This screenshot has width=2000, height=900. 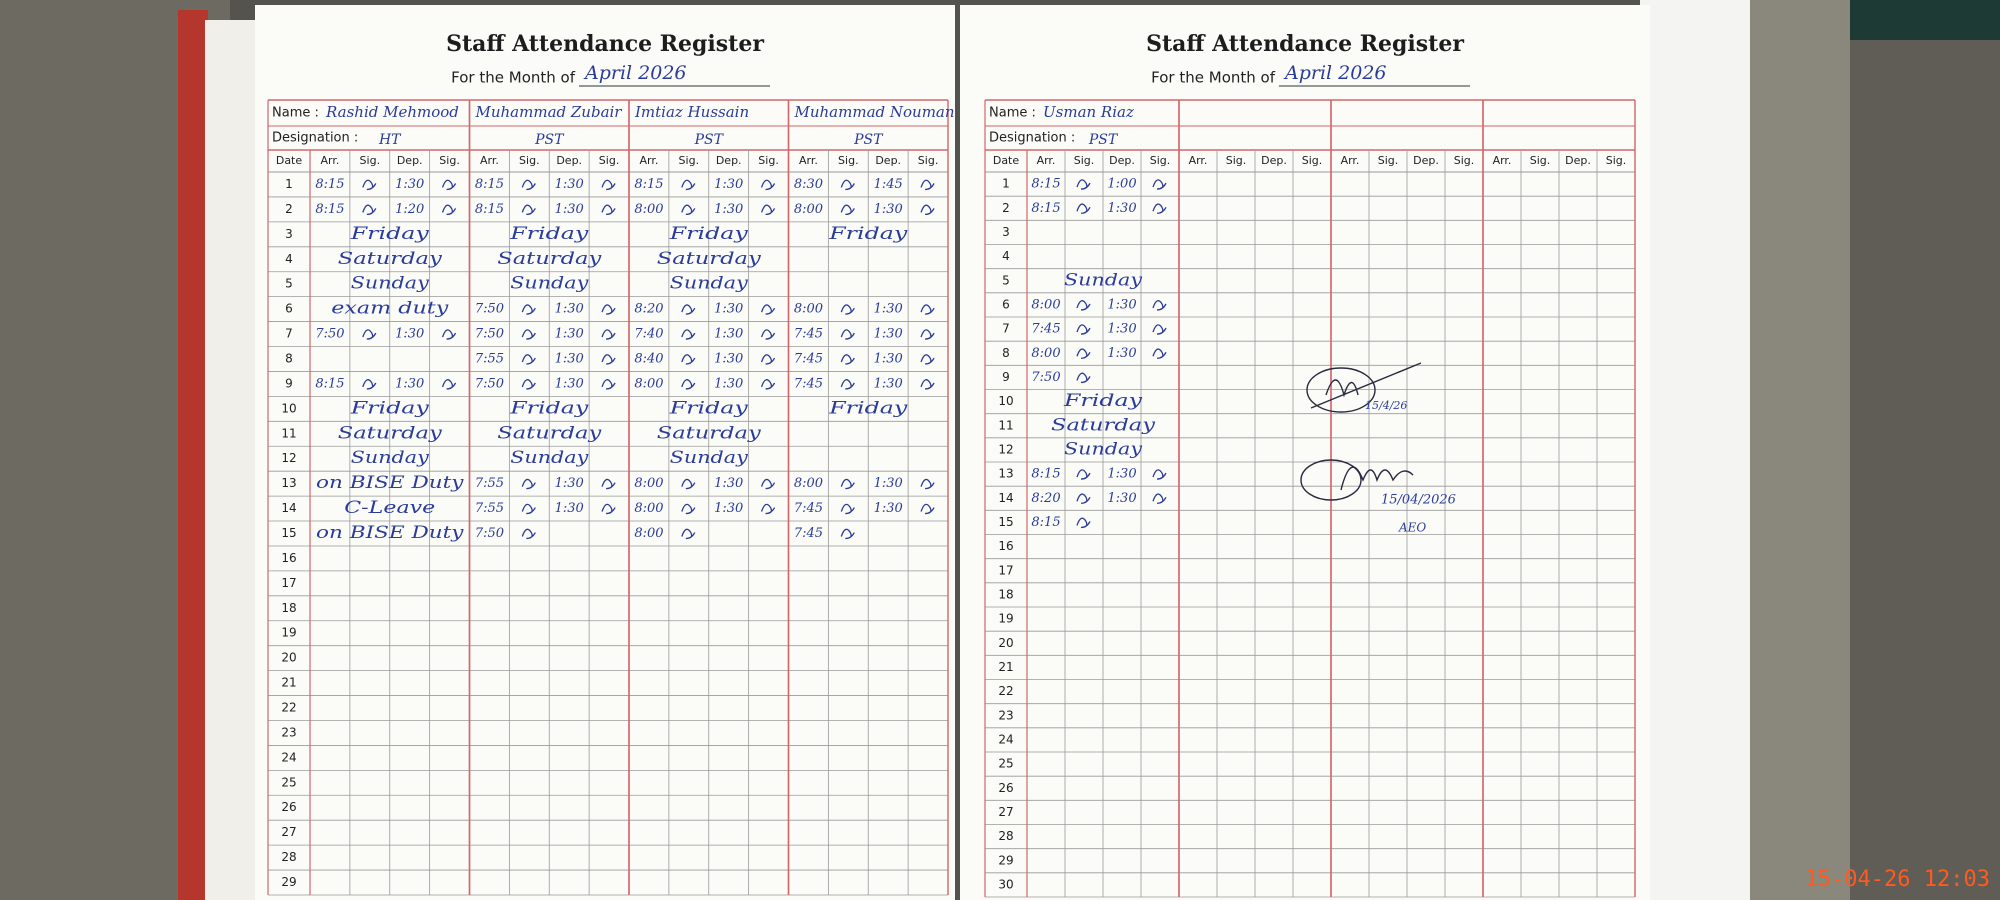 What do you see at coordinates (390, 140) in the screenshot?
I see `staff-designation: HT` at bounding box center [390, 140].